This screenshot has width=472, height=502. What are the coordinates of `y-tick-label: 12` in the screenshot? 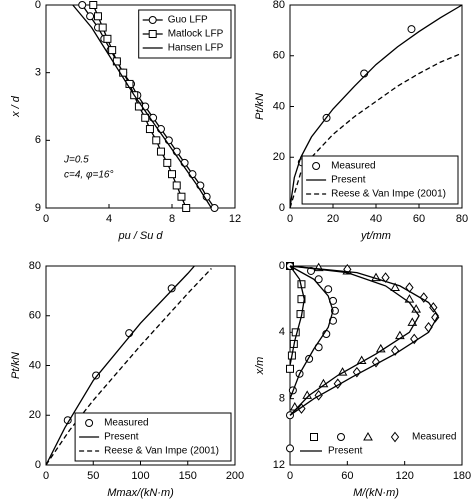 It's located at (279, 465).